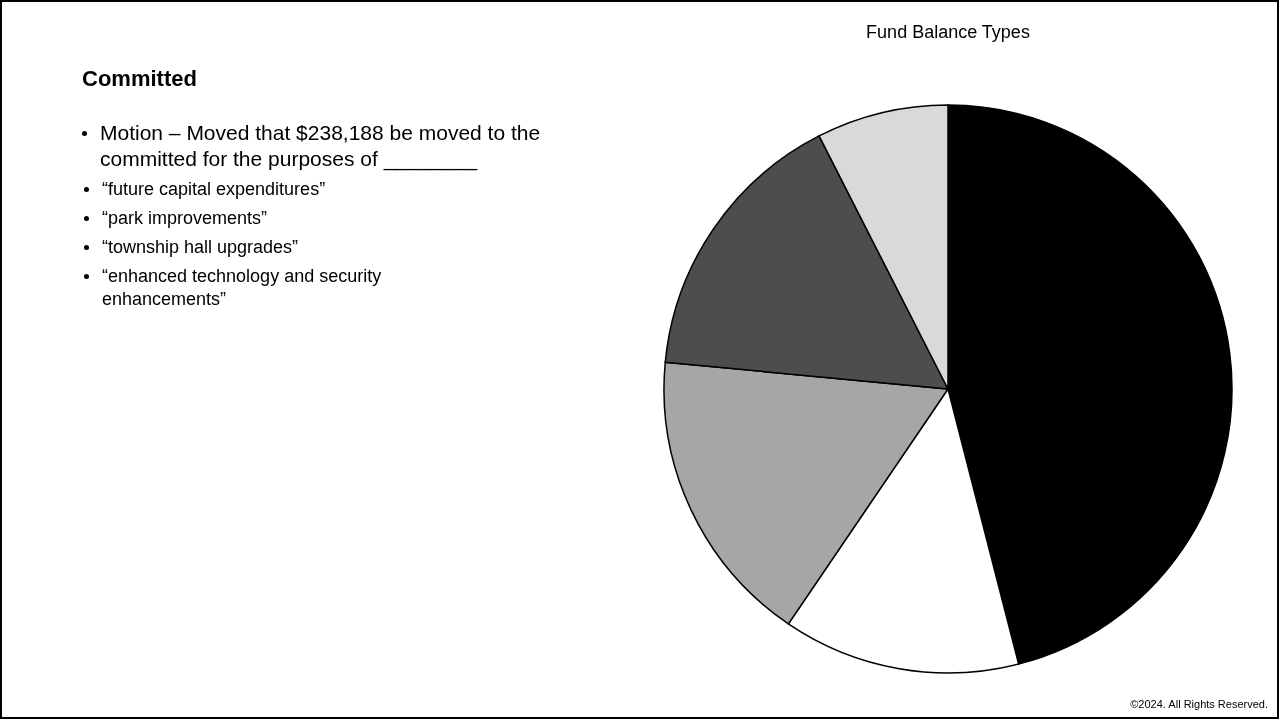 Image resolution: width=1279 pixels, height=719 pixels. Describe the element at coordinates (140, 79) in the screenshot. I see `text: Committed` at that location.